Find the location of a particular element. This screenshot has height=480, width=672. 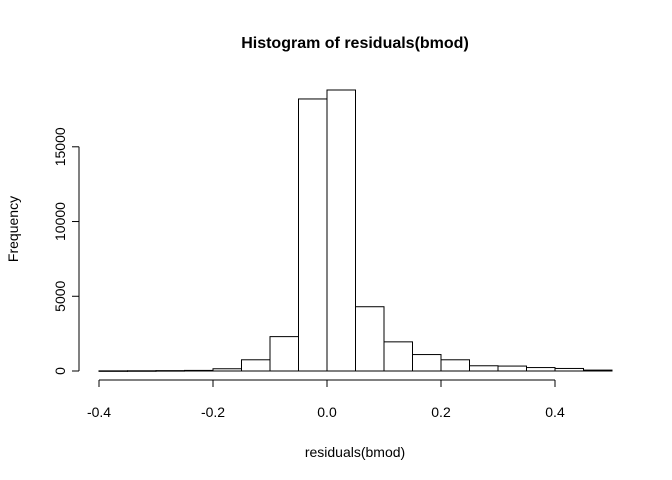

x-tick-label: -0.2 is located at coordinates (213, 412).